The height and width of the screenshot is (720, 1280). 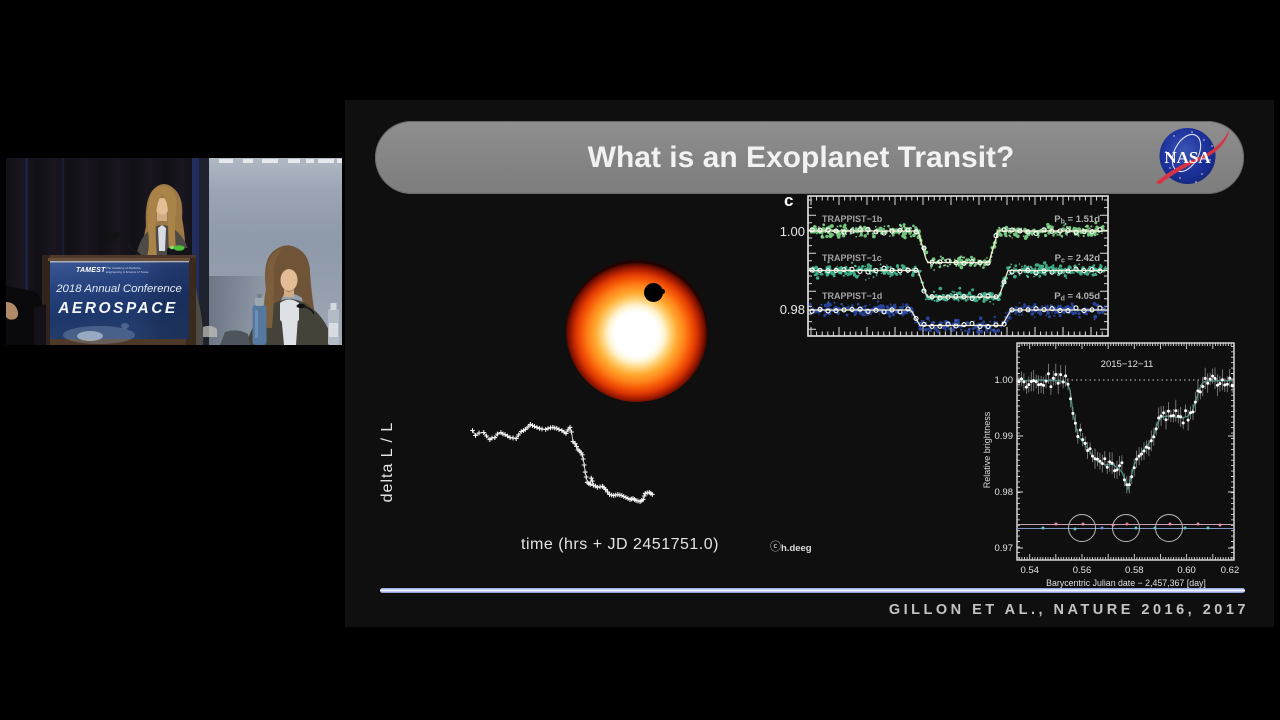 I want to click on svg-text: Relative brightness, so click(x=987, y=449).